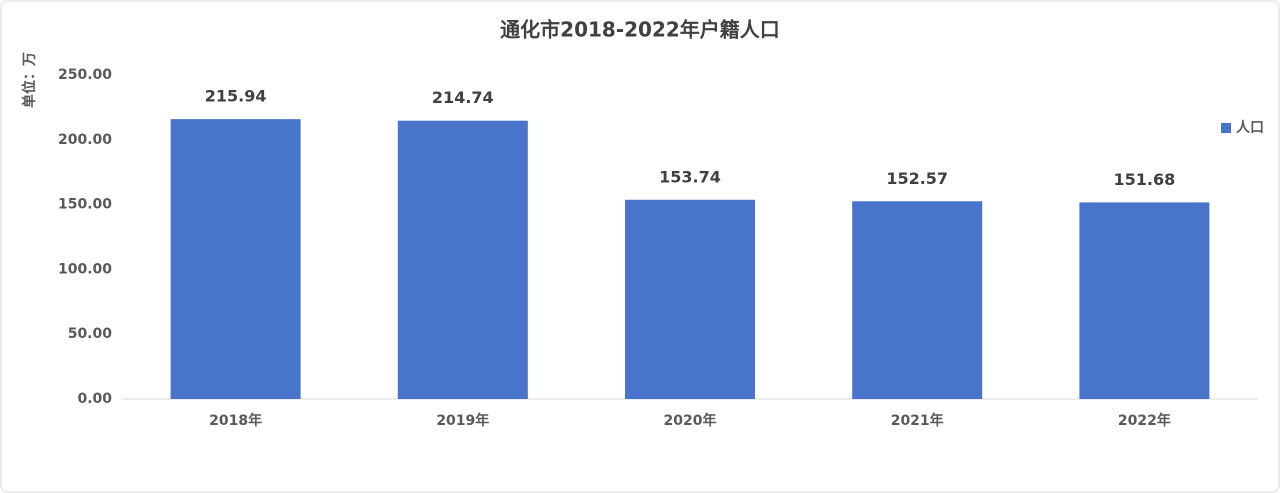 The height and width of the screenshot is (493, 1280). I want to click on y-tick-label: 100.00, so click(85, 269).